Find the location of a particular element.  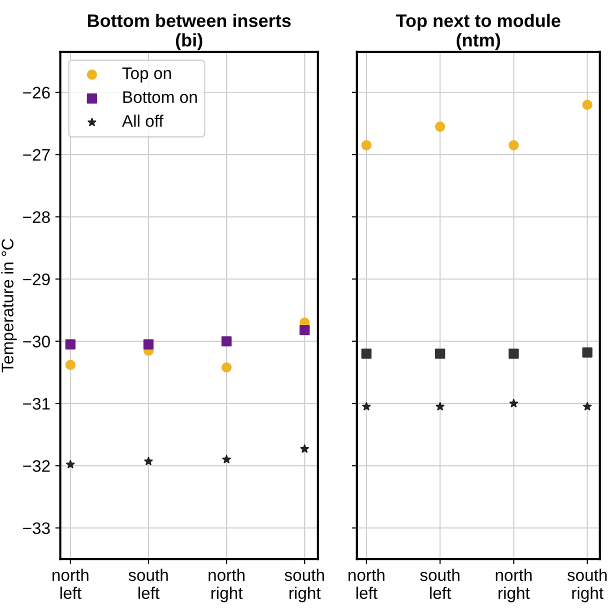

y-tick-label: −26 is located at coordinates (36, 92).